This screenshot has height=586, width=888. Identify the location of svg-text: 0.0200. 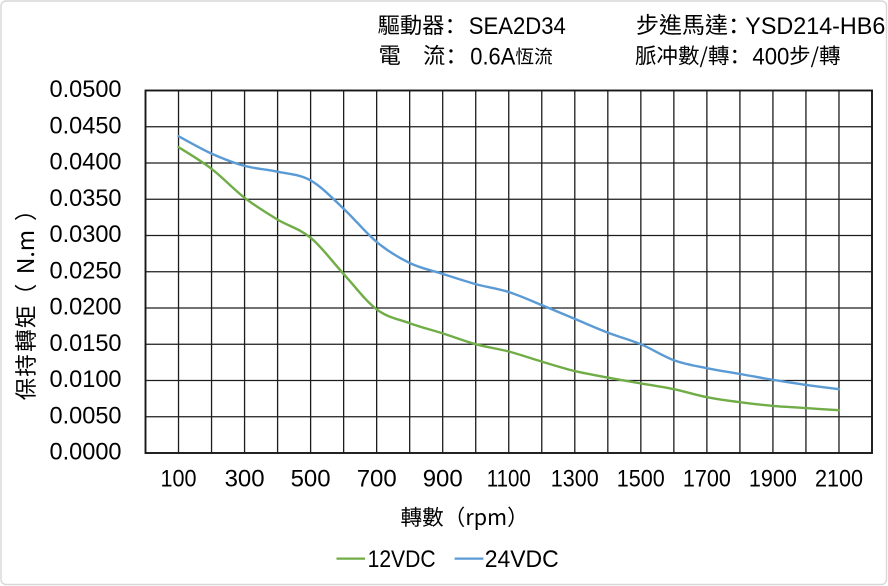
(86, 307).